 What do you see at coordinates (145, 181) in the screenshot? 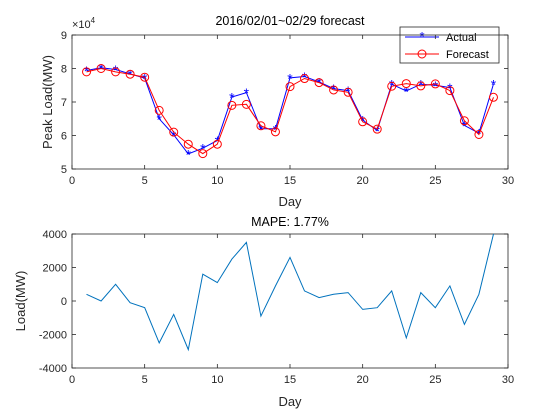
I see `top-chart-xtick-label: 5` at bounding box center [145, 181].